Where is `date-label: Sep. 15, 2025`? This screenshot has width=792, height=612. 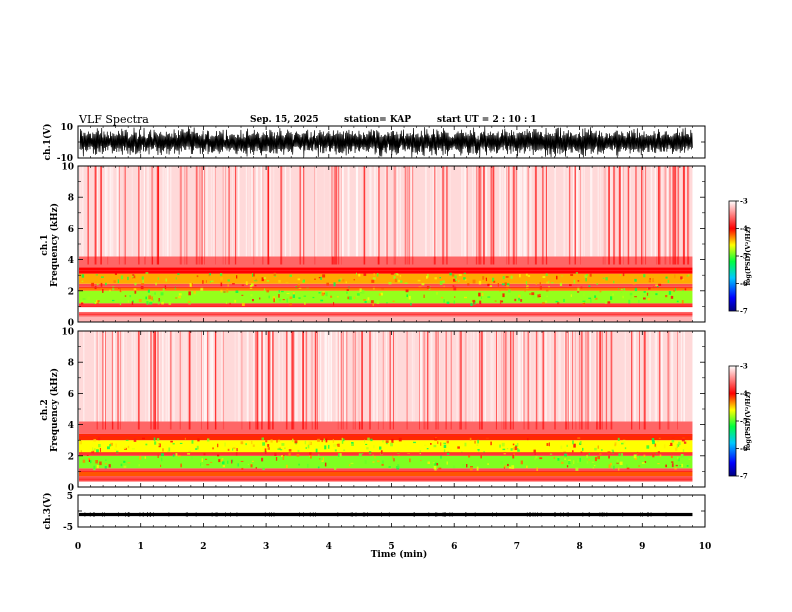
date-label: Sep. 15, 2025 is located at coordinates (284, 120).